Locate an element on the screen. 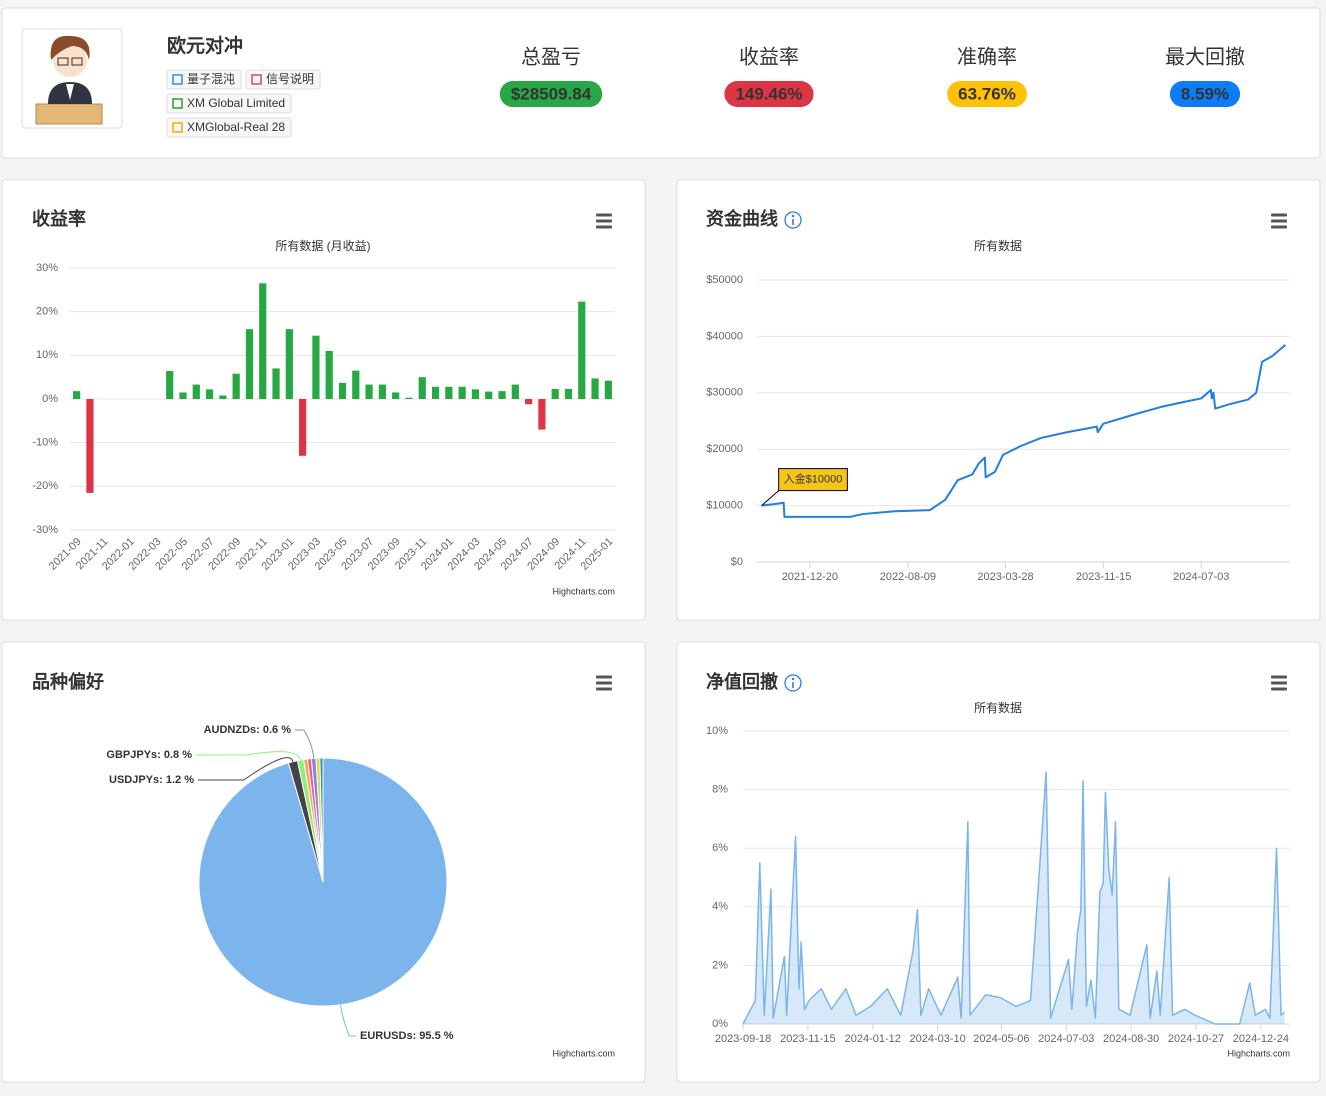 Image resolution: width=1326 pixels, height=1096 pixels. y-tick-label: -20% is located at coordinates (45, 486).